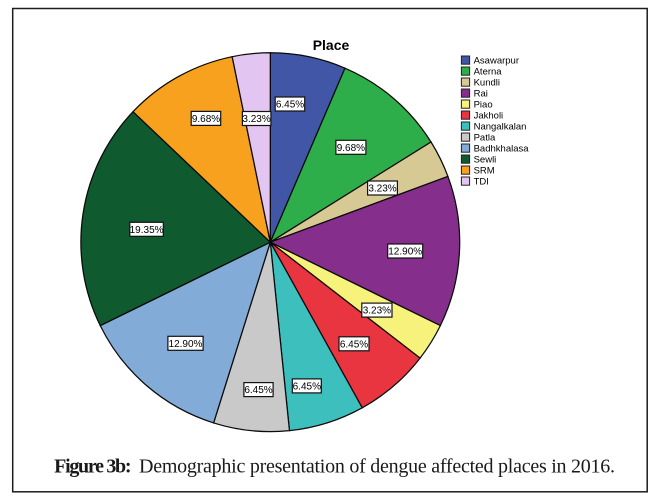  I want to click on svg-text: Sewli, so click(485, 159).